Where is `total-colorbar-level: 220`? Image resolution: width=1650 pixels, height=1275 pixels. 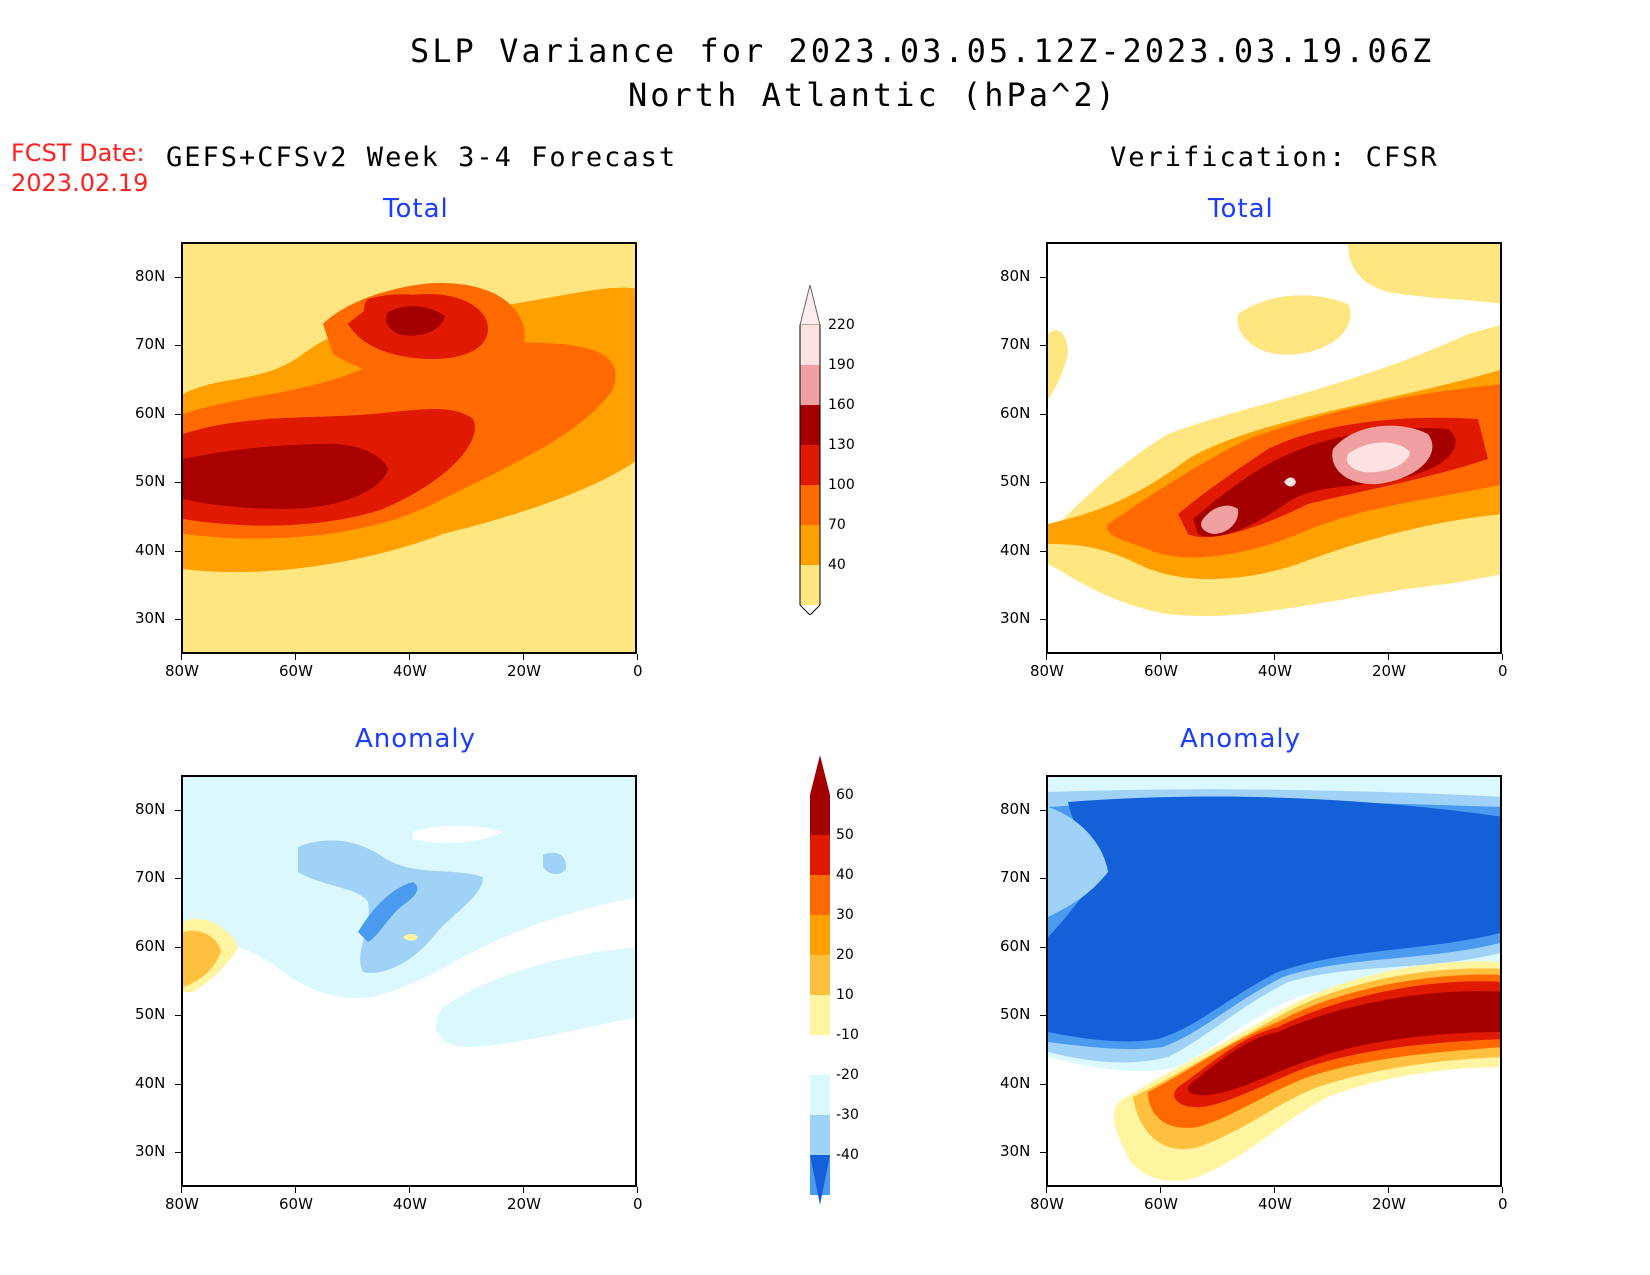
total-colorbar-level: 220 is located at coordinates (841, 325).